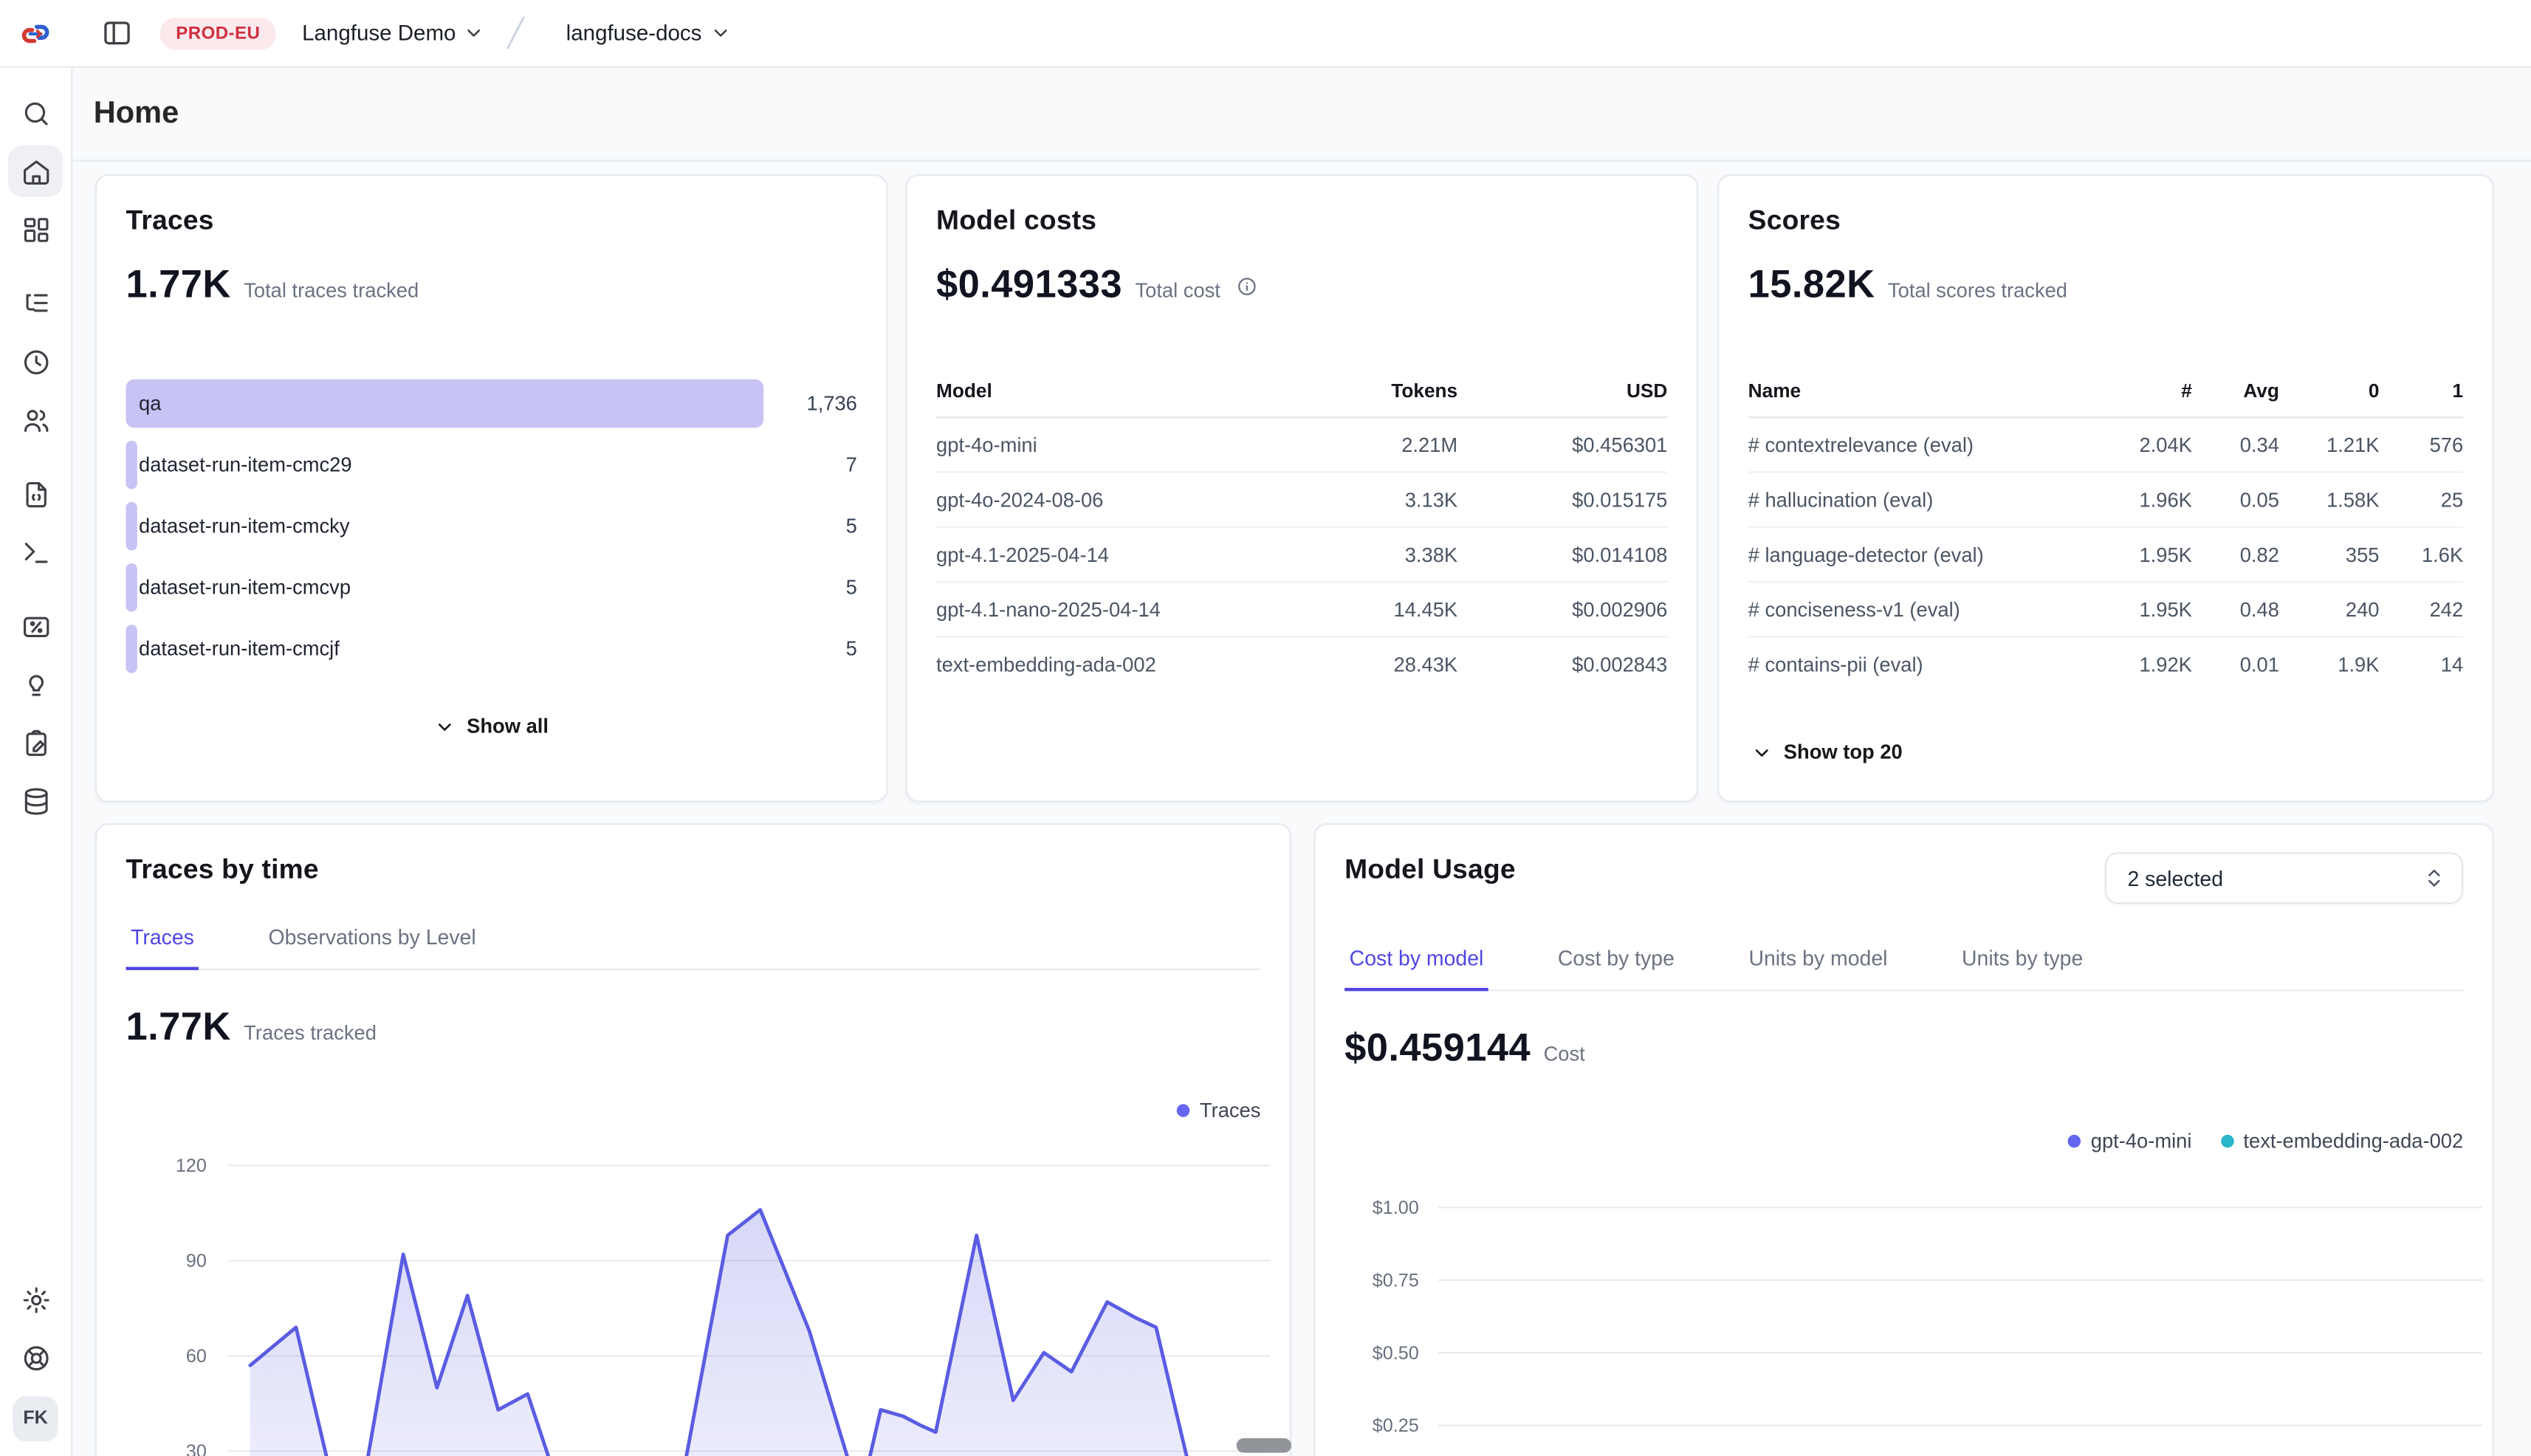  I want to click on legend-item-text-embedding-ada-002: text-embedding-ada-002, so click(2341, 1142).